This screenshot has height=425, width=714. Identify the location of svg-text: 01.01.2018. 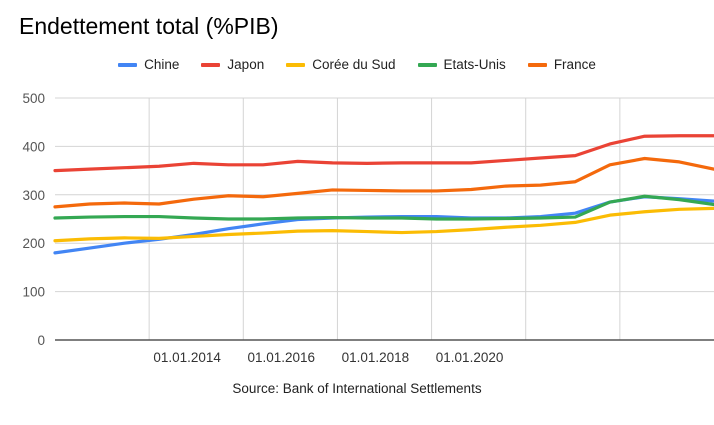
(376, 357).